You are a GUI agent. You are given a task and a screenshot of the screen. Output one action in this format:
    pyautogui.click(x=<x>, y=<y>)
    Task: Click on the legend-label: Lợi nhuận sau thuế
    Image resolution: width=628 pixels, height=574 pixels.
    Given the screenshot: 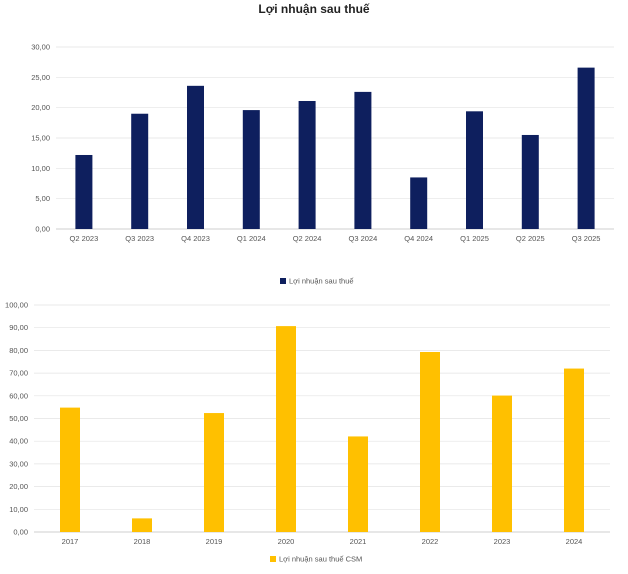 What is the action you would take?
    pyautogui.click(x=321, y=281)
    